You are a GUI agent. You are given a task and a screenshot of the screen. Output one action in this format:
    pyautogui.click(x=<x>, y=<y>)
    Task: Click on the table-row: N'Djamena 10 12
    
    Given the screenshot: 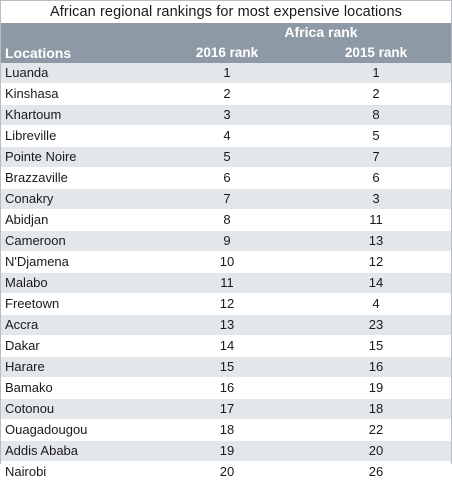 What is the action you would take?
    pyautogui.click(x=226, y=262)
    